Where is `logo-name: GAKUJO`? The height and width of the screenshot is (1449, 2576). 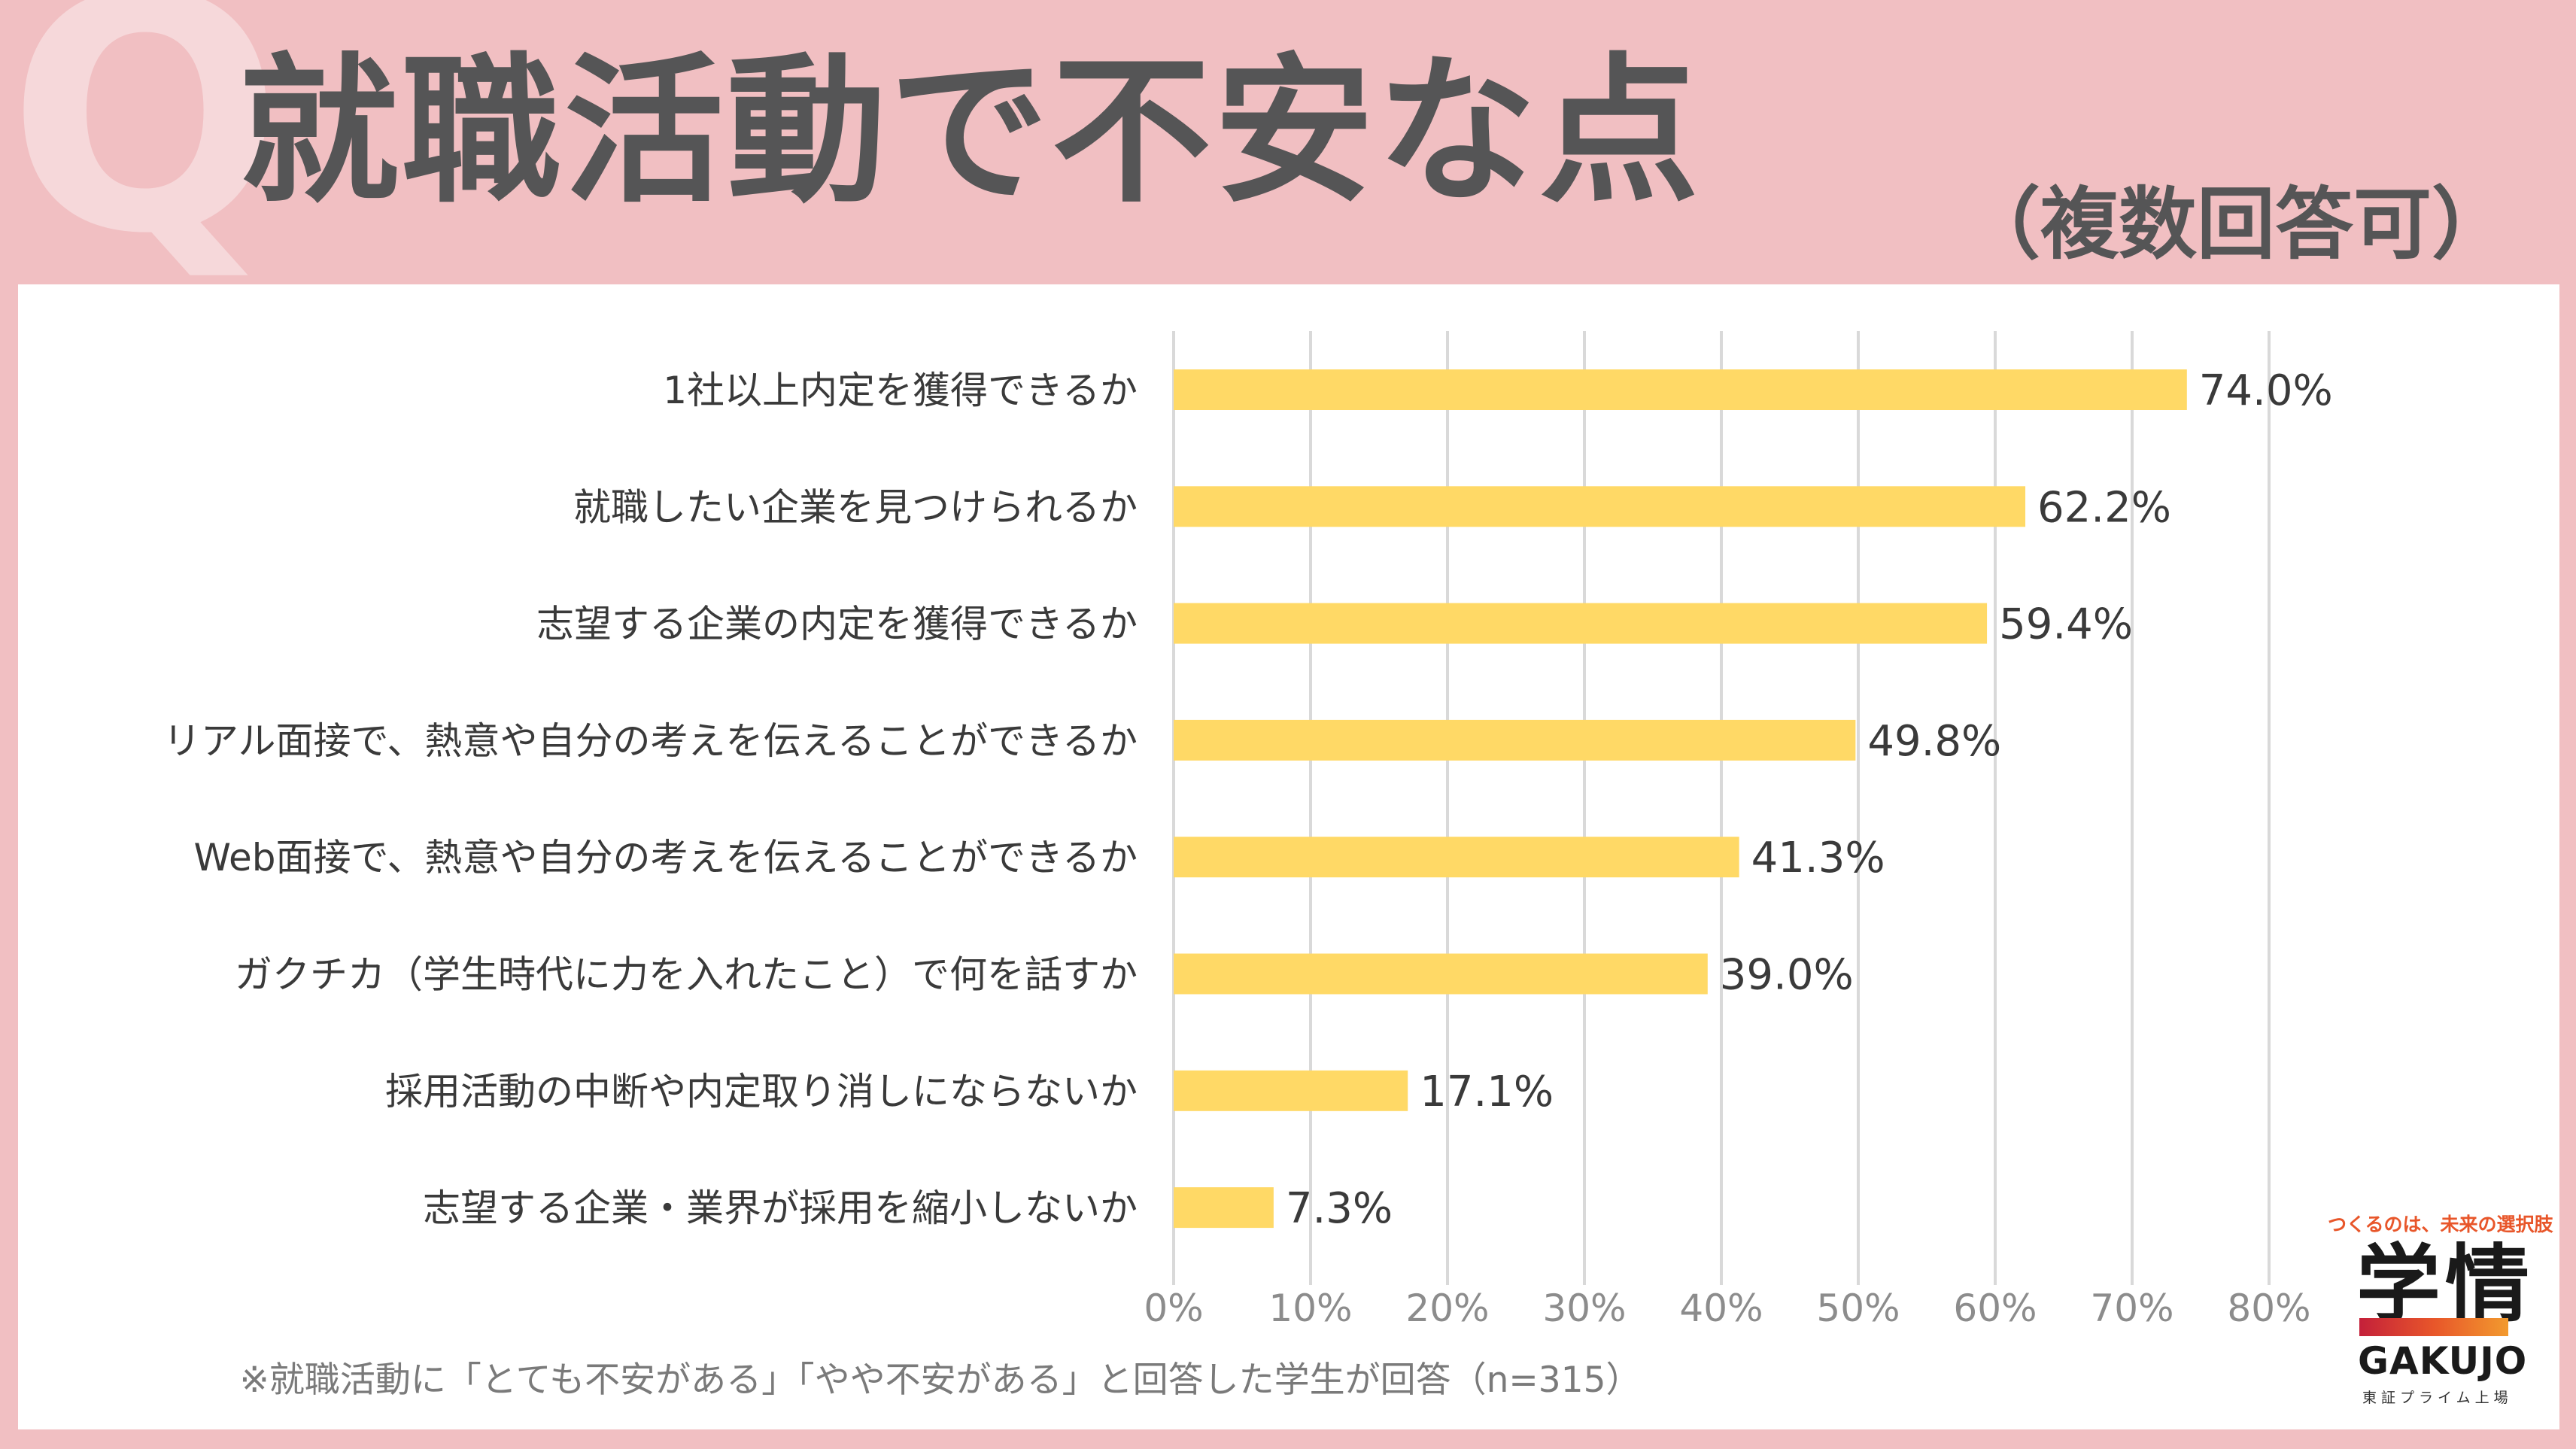 logo-name: GAKUJO is located at coordinates (2443, 1361).